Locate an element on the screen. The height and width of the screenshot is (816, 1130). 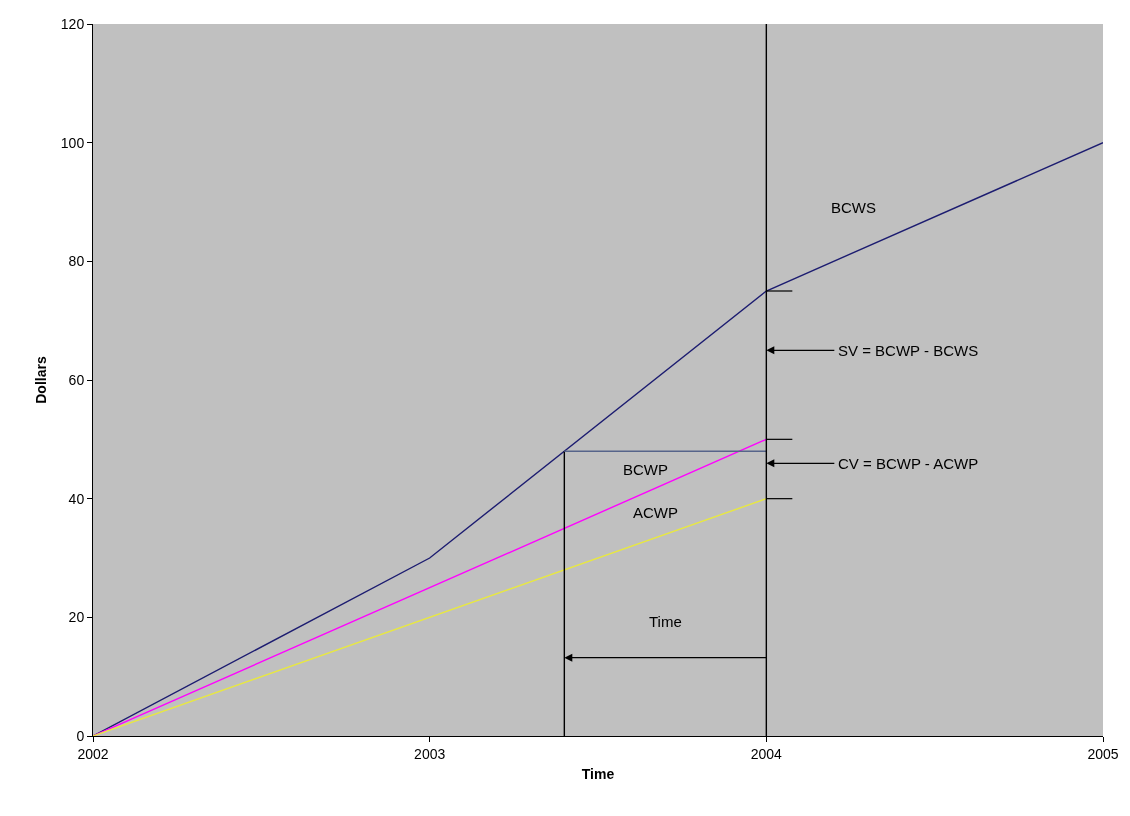
x-axis-title: Time is located at coordinates (598, 774).